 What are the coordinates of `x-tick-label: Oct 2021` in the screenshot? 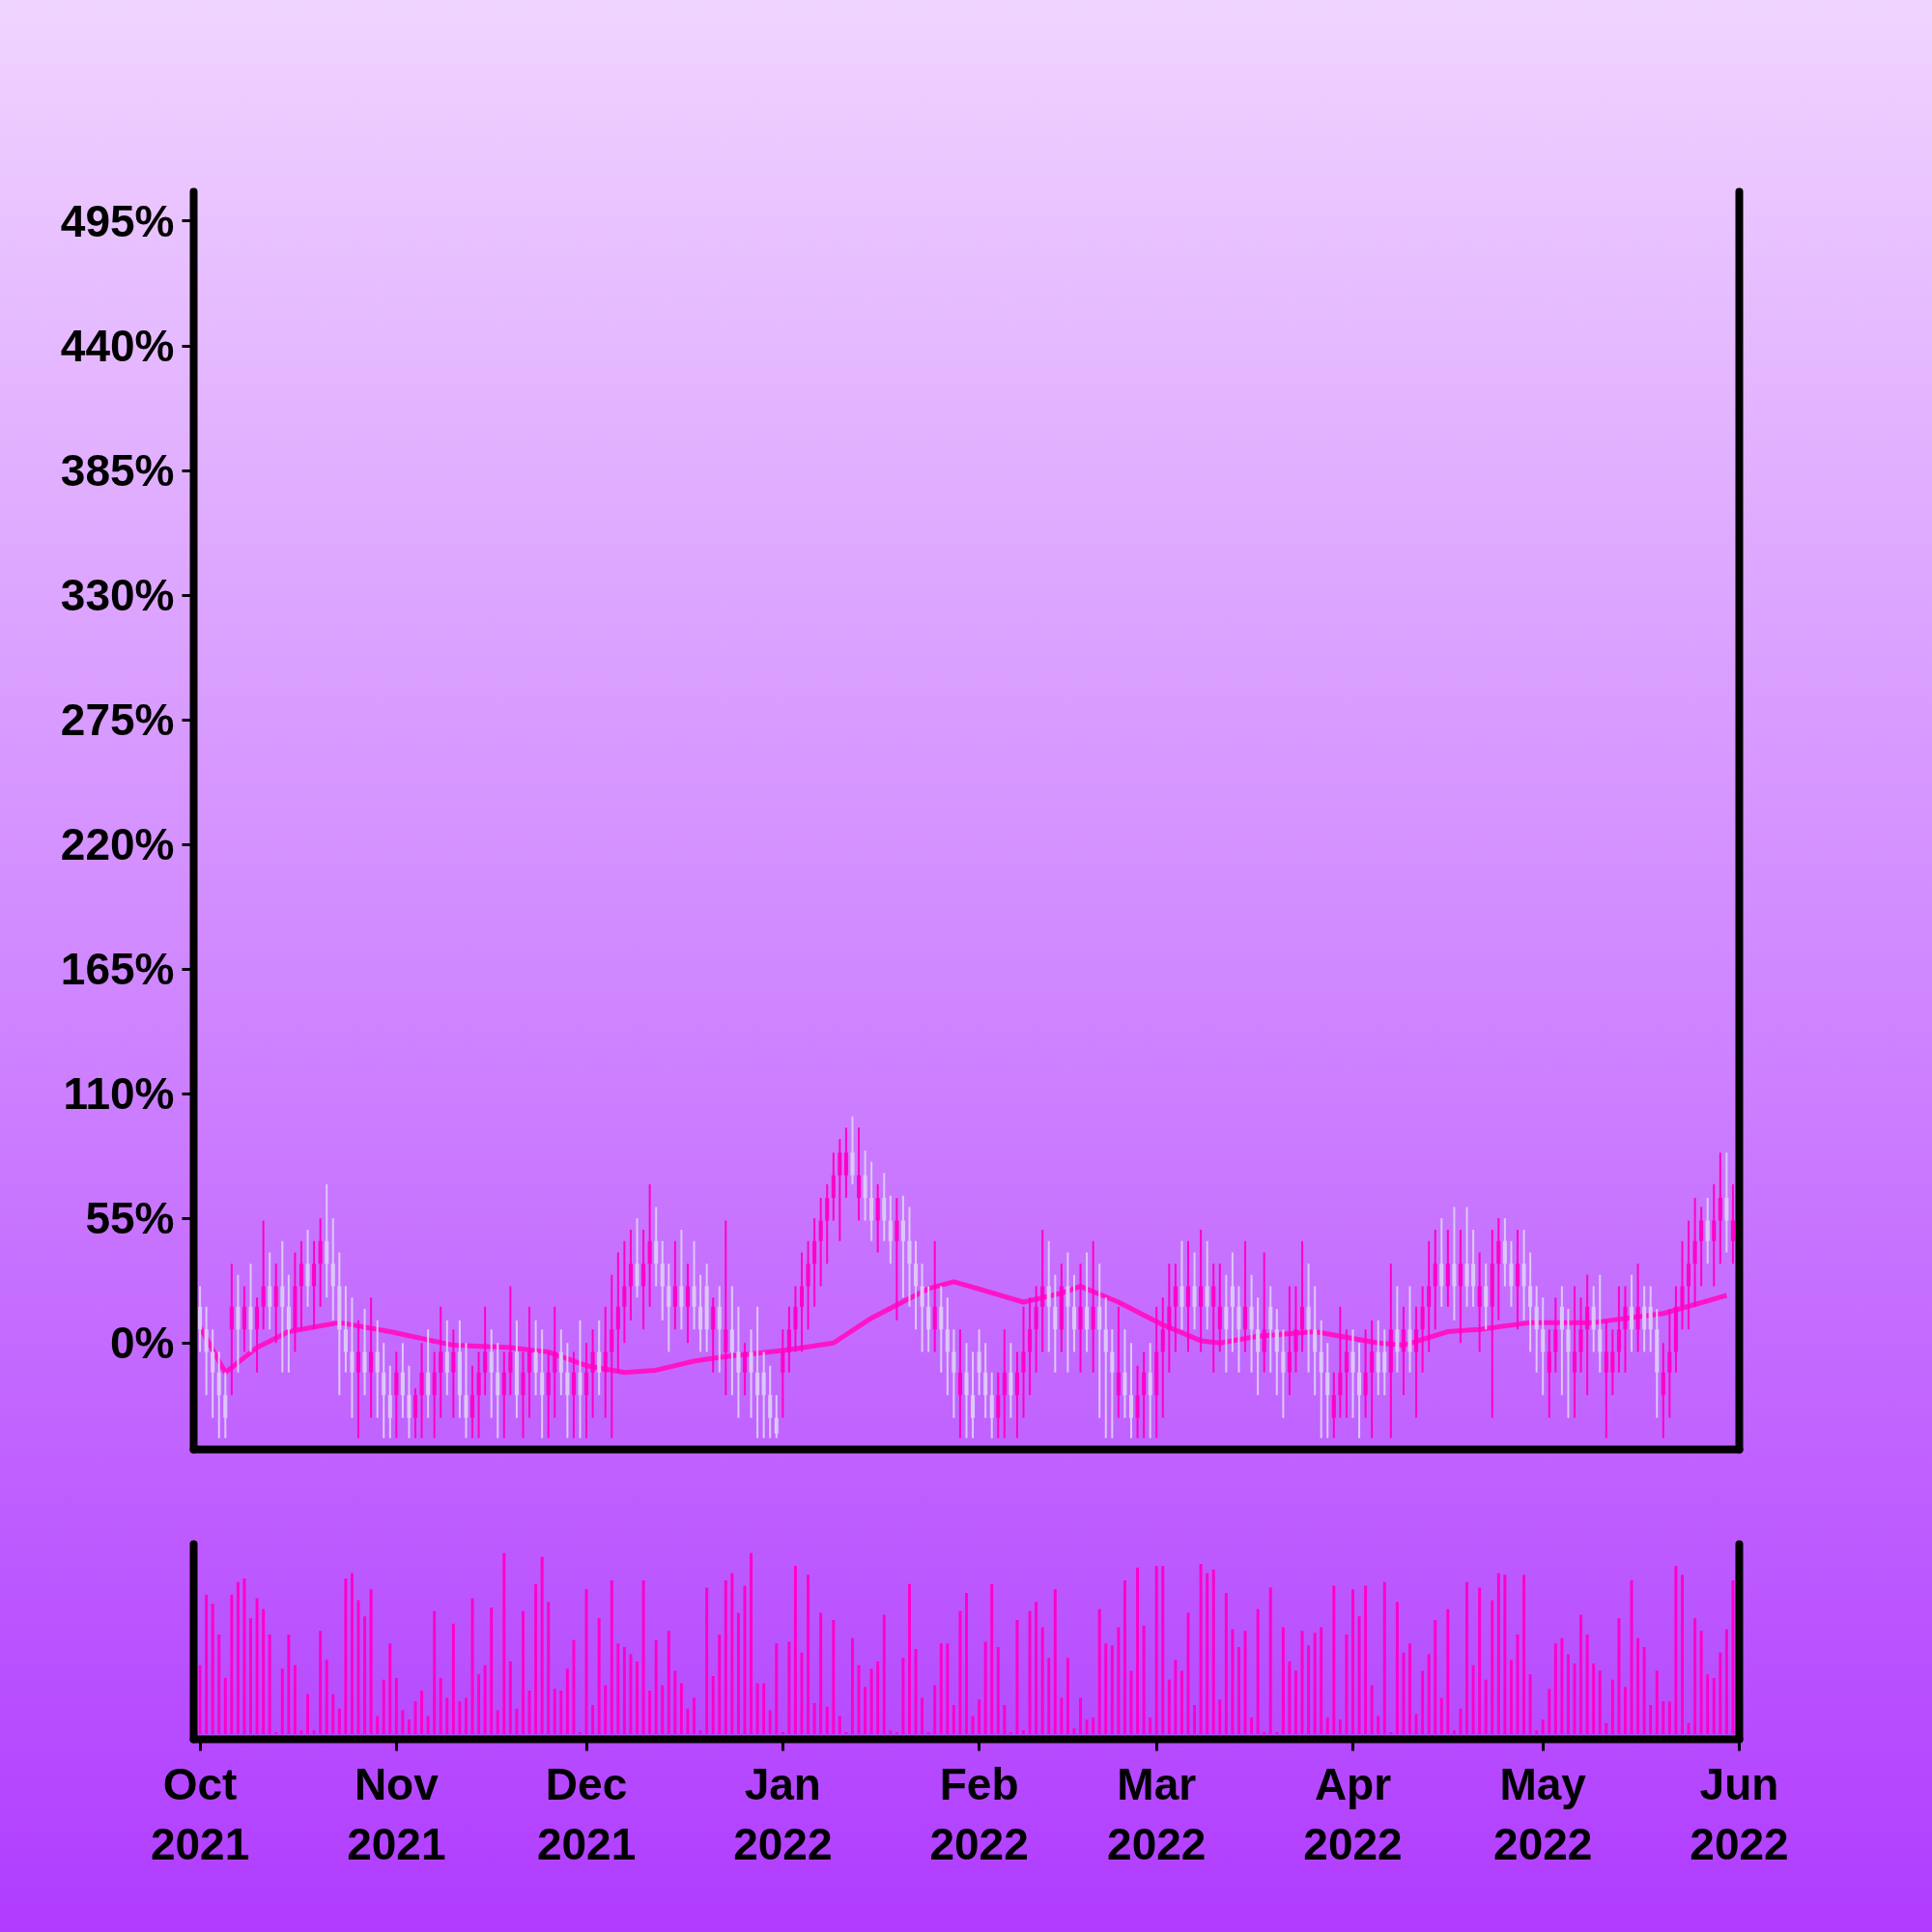 It's located at (200, 1813).